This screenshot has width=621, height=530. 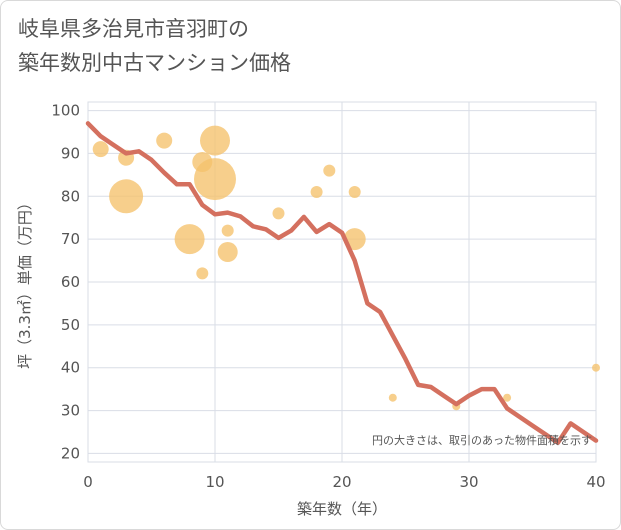 I want to click on x-tick-label: 10, so click(x=214, y=482).